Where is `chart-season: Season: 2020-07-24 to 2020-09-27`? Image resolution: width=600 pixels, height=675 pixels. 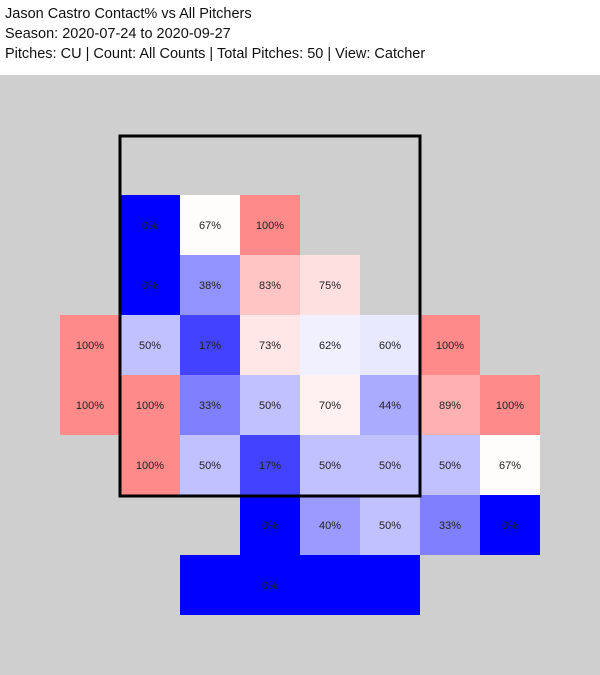
chart-season: Season: 2020-07-24 to 2020-09-27 is located at coordinates (118, 34).